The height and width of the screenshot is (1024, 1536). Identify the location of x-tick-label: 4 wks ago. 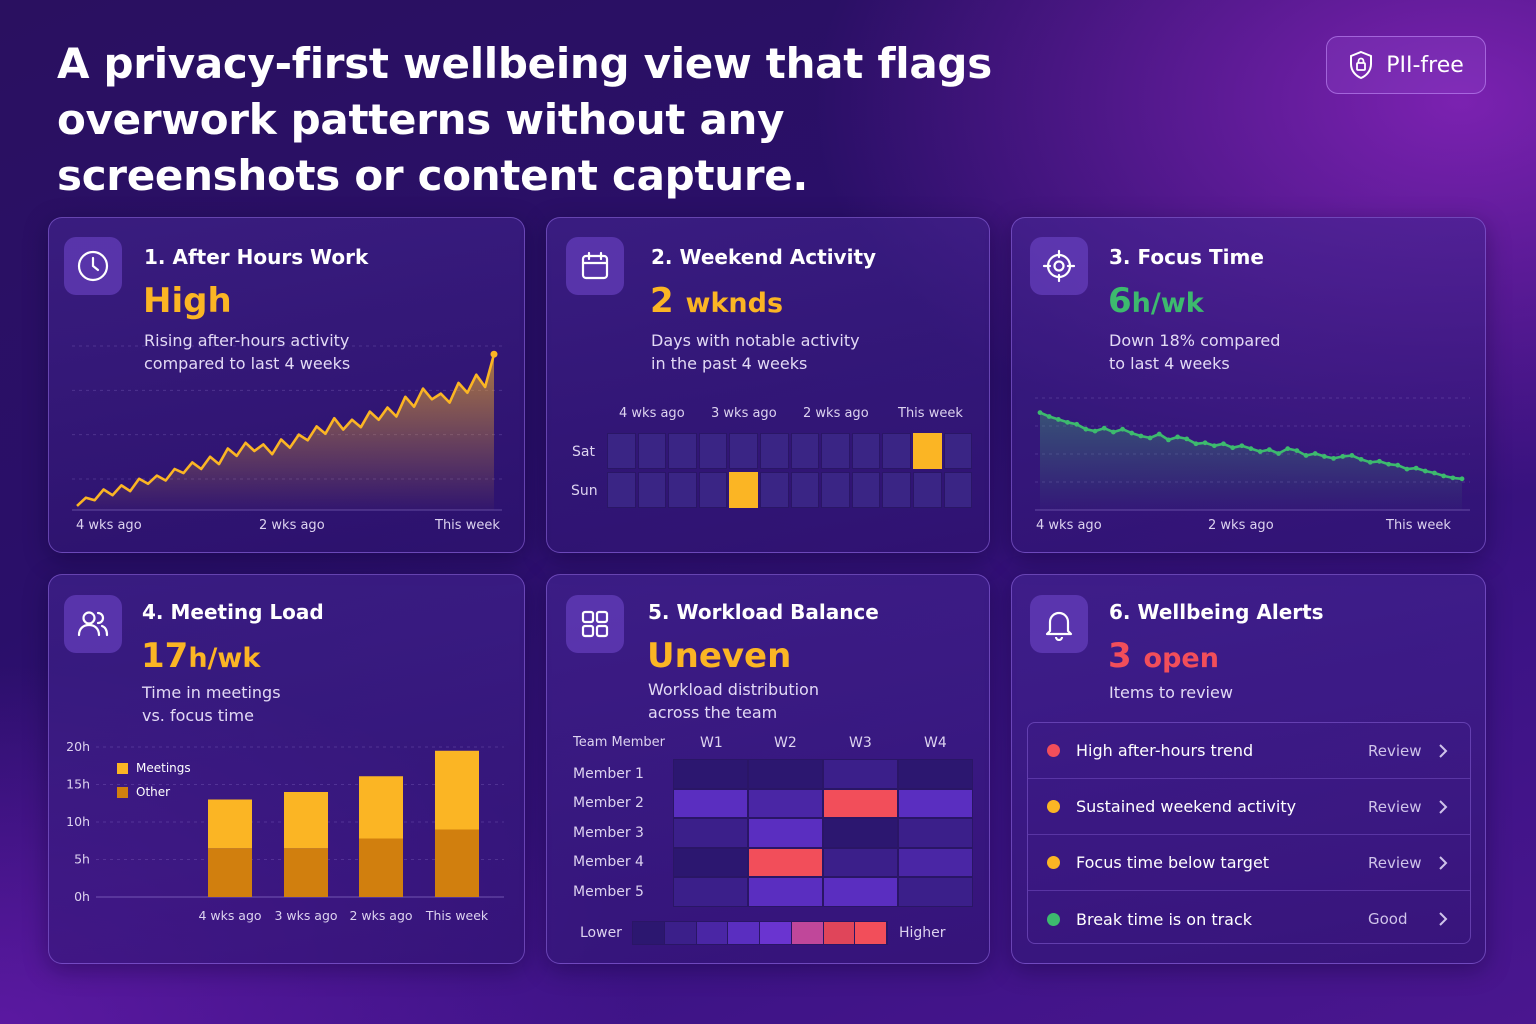
(229, 915).